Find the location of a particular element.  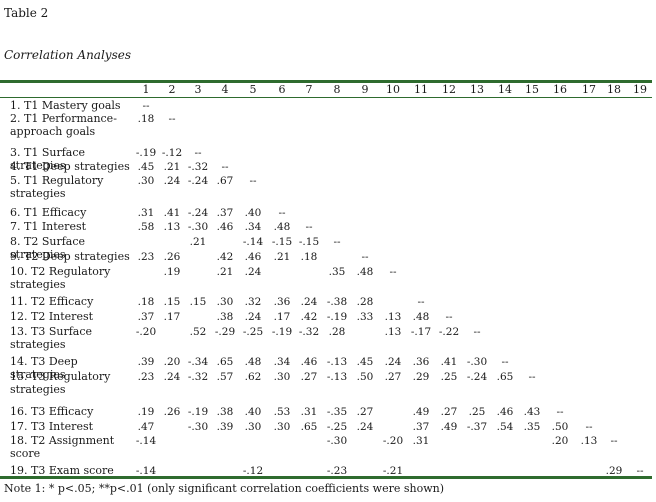

column-header: 13 is located at coordinates (477, 89).